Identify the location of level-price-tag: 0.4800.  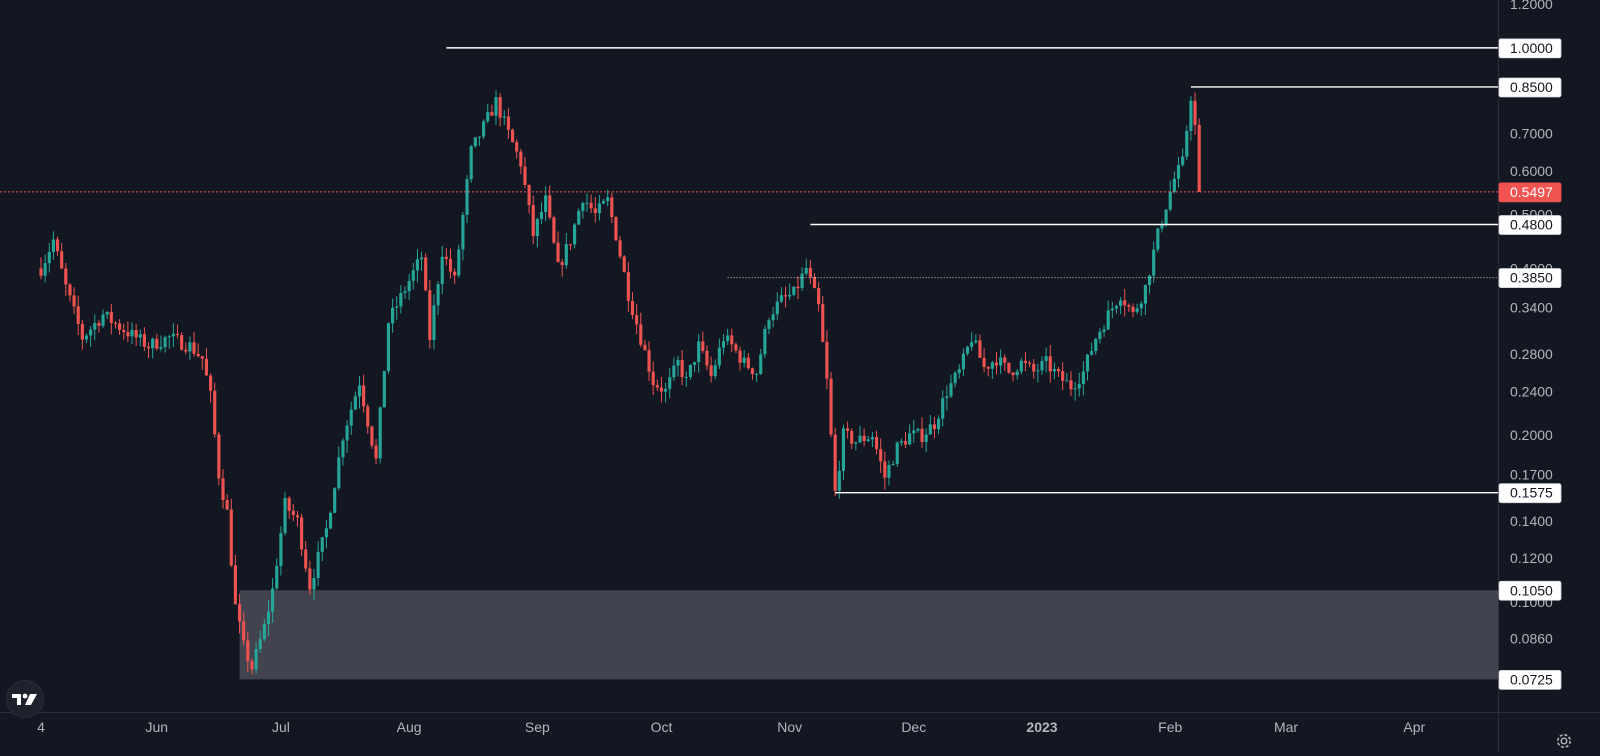
(1531, 225).